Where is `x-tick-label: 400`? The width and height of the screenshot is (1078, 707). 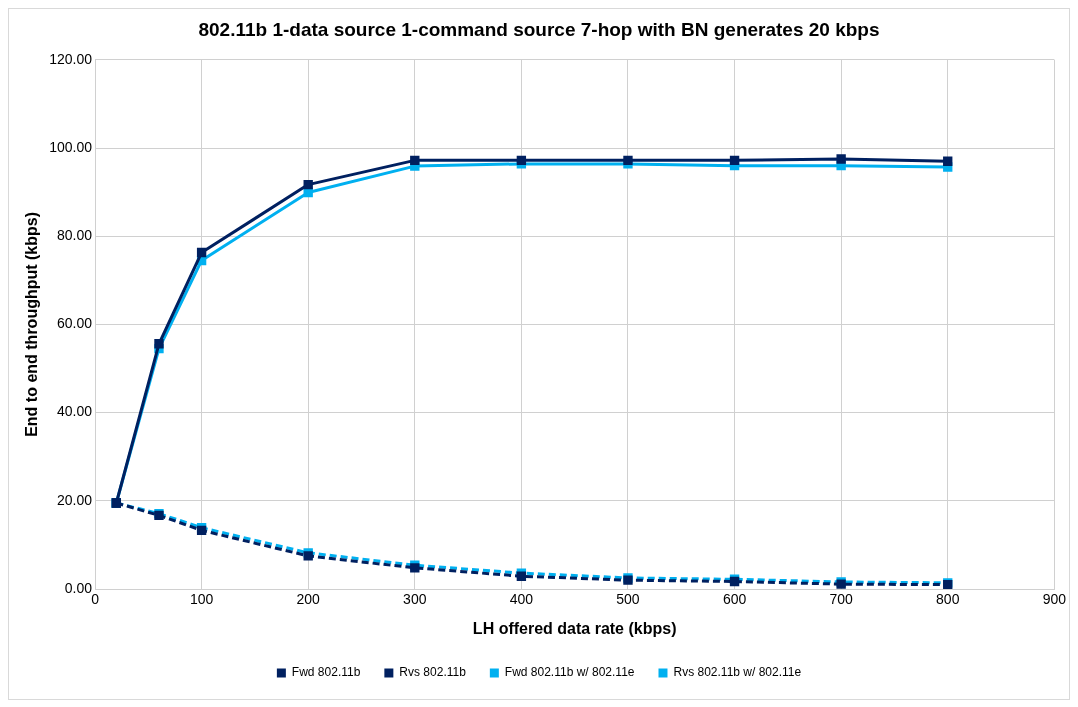
x-tick-label: 400 is located at coordinates (521, 599).